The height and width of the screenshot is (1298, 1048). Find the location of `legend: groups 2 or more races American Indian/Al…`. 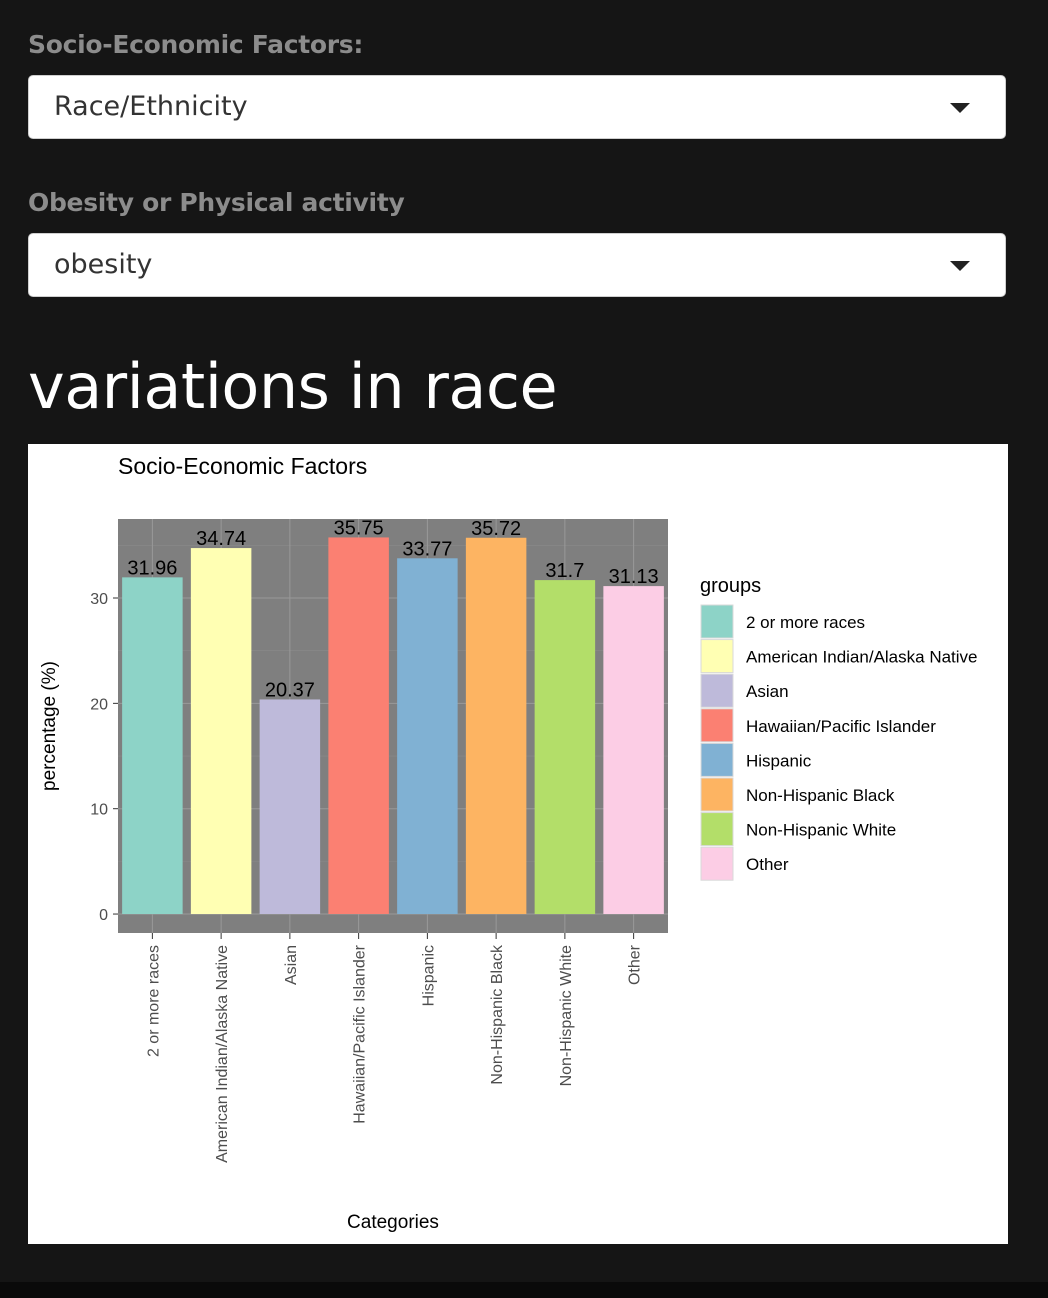

legend: groups 2 or more races American Indian/Al… is located at coordinates (839, 728).